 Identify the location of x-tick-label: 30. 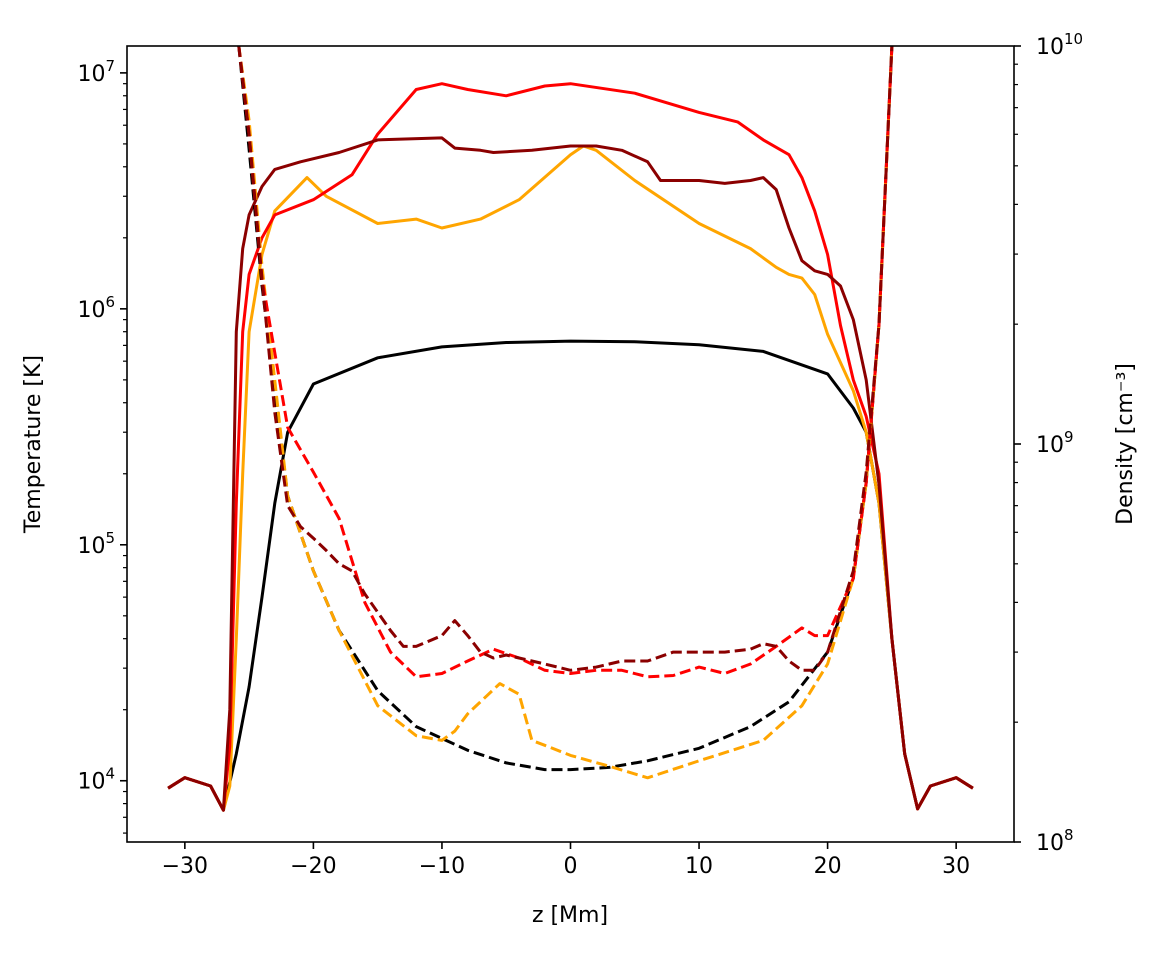
(956, 866).